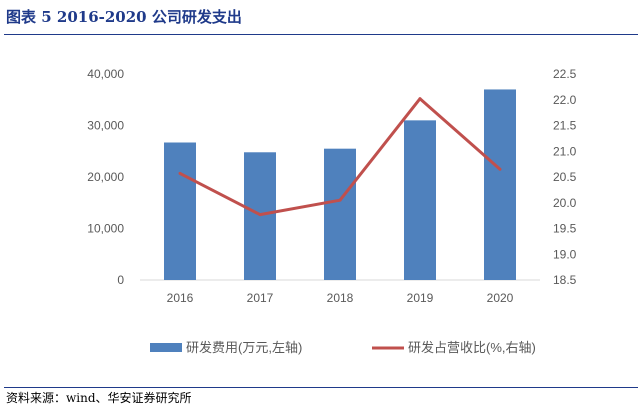 The image size is (642, 406). I want to click on title-rule, so click(321, 34).